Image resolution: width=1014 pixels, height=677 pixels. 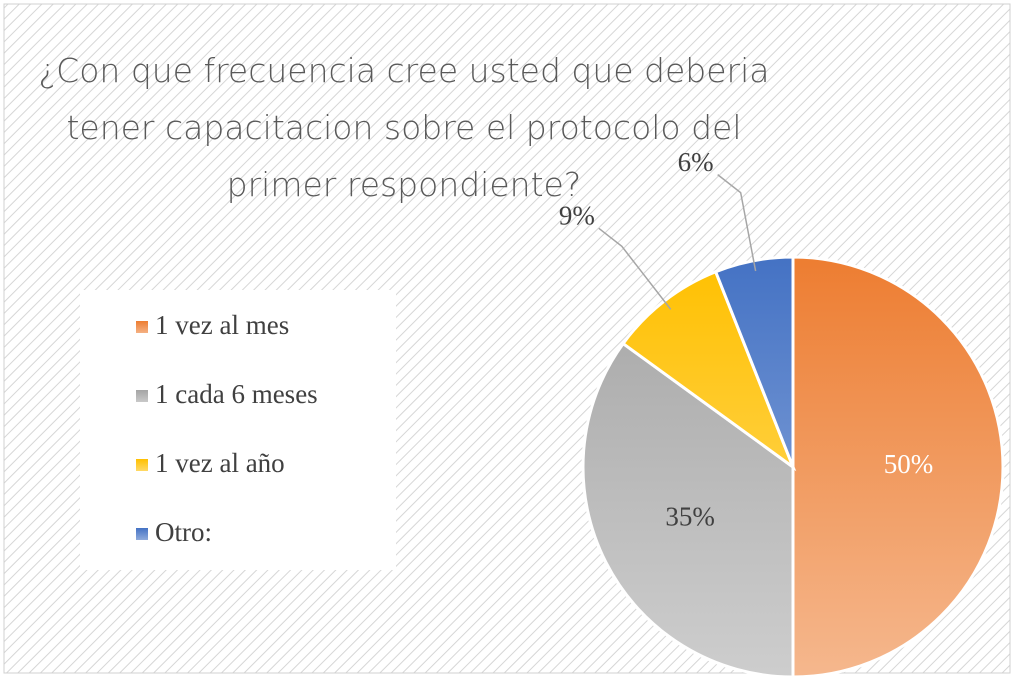 What do you see at coordinates (236, 394) in the screenshot?
I see `legend-label: 1 cada 6 meses` at bounding box center [236, 394].